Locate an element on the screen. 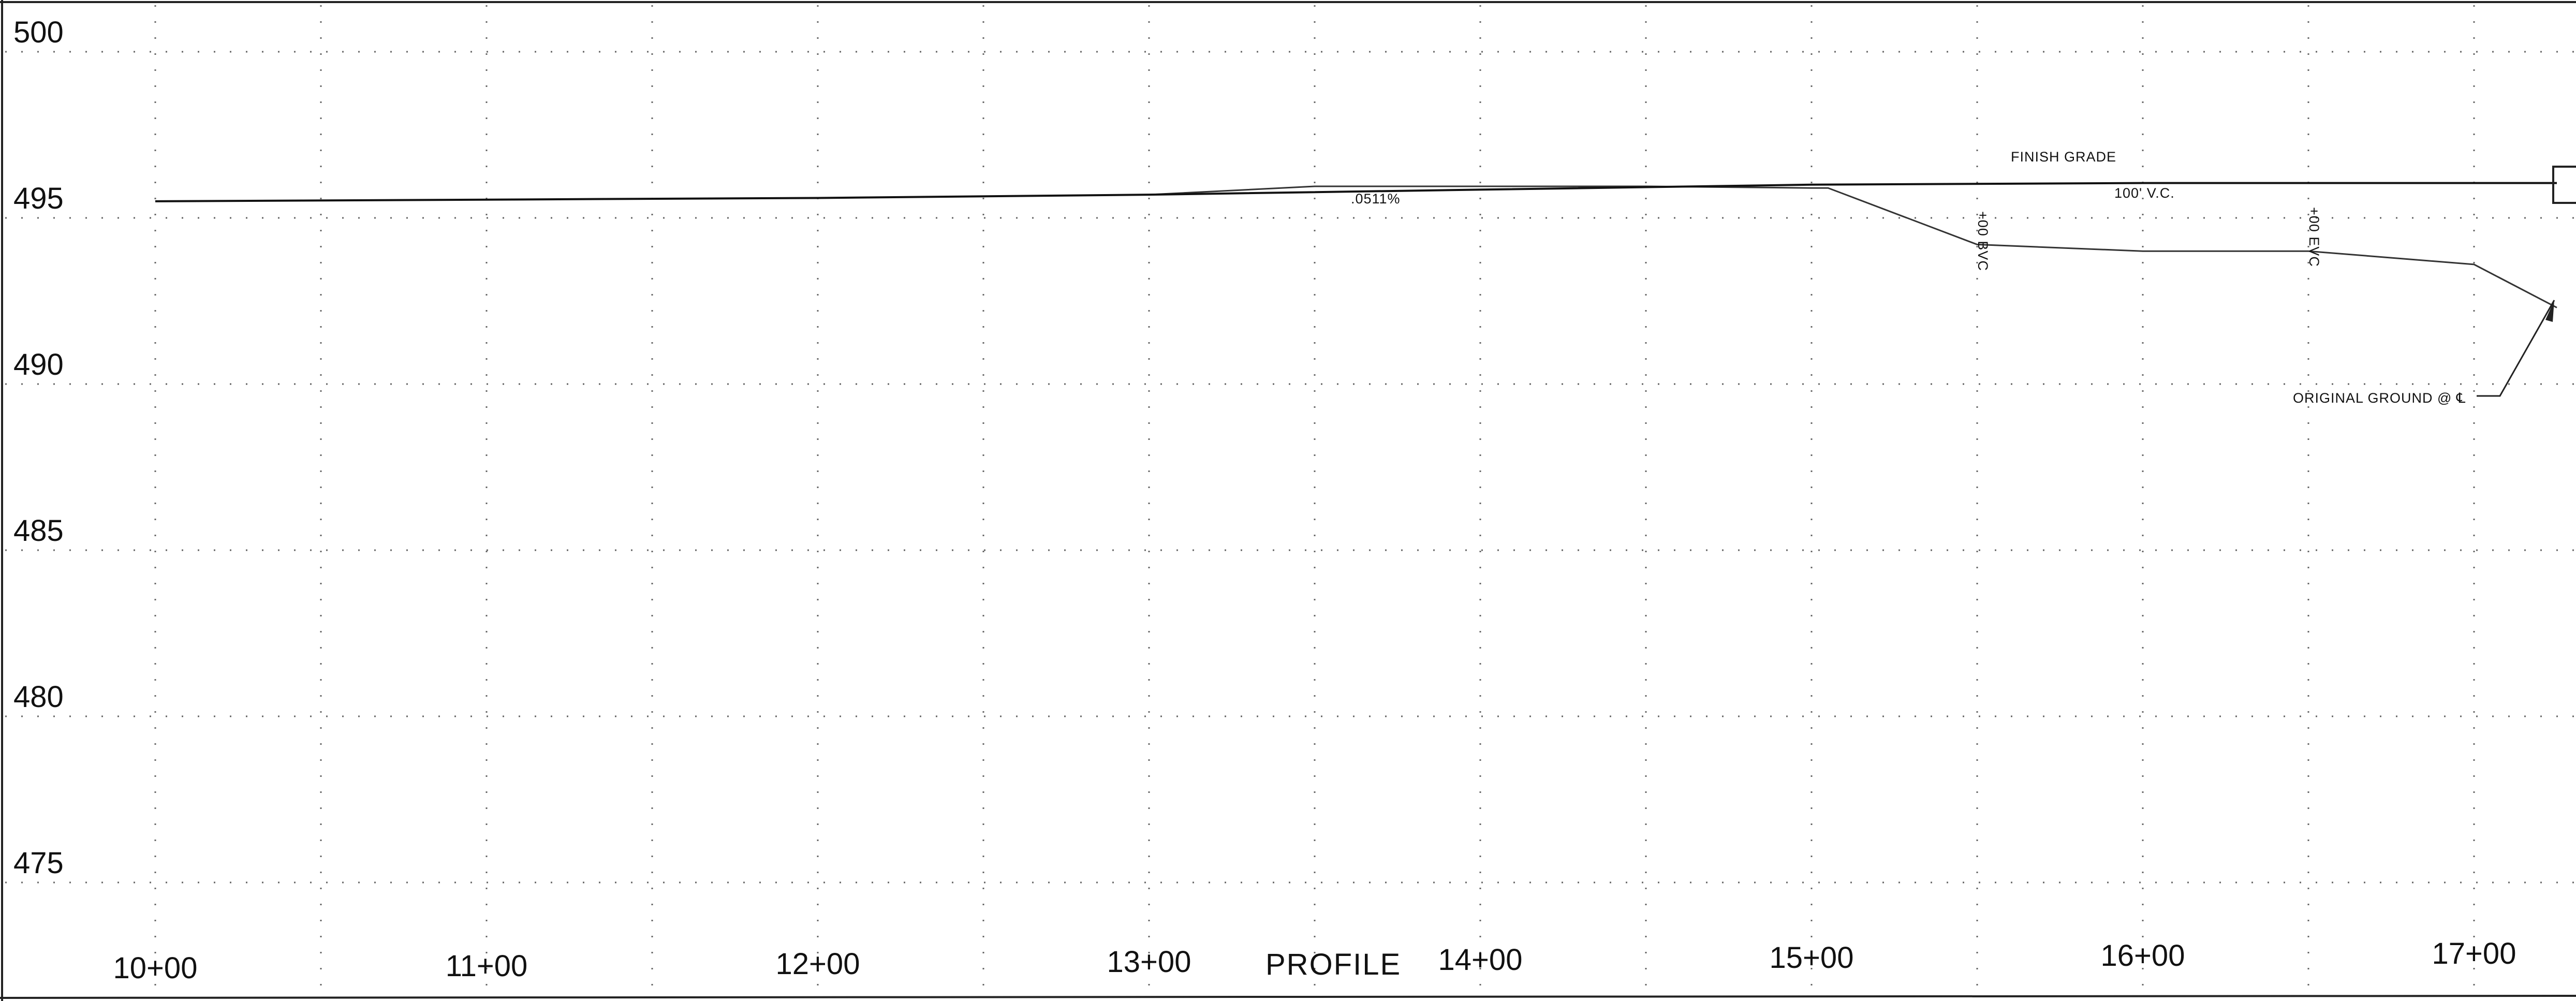 The image size is (2576, 1001). original-ground-label: ORIGINAL GROUND @ ℄ is located at coordinates (2380, 398).